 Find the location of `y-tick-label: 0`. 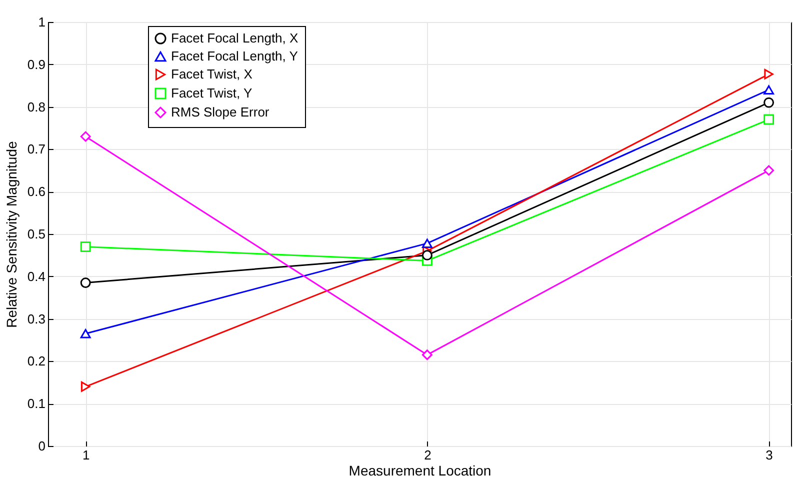

y-tick-label: 0 is located at coordinates (42, 446).